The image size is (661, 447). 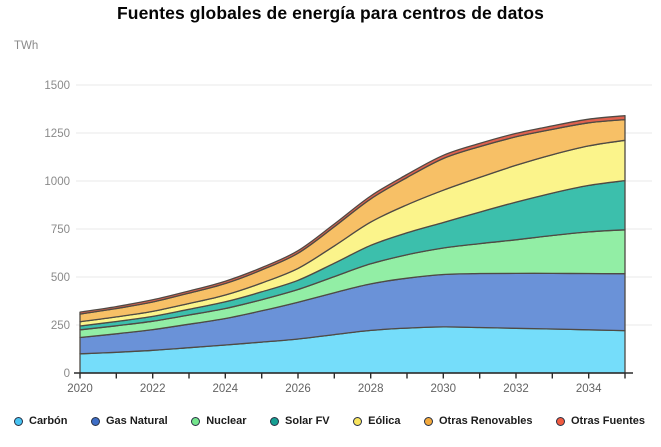 I want to click on x-axis: 2020 2022 2024 2026 2028 2030 2032 2034, so click(x=350, y=383).